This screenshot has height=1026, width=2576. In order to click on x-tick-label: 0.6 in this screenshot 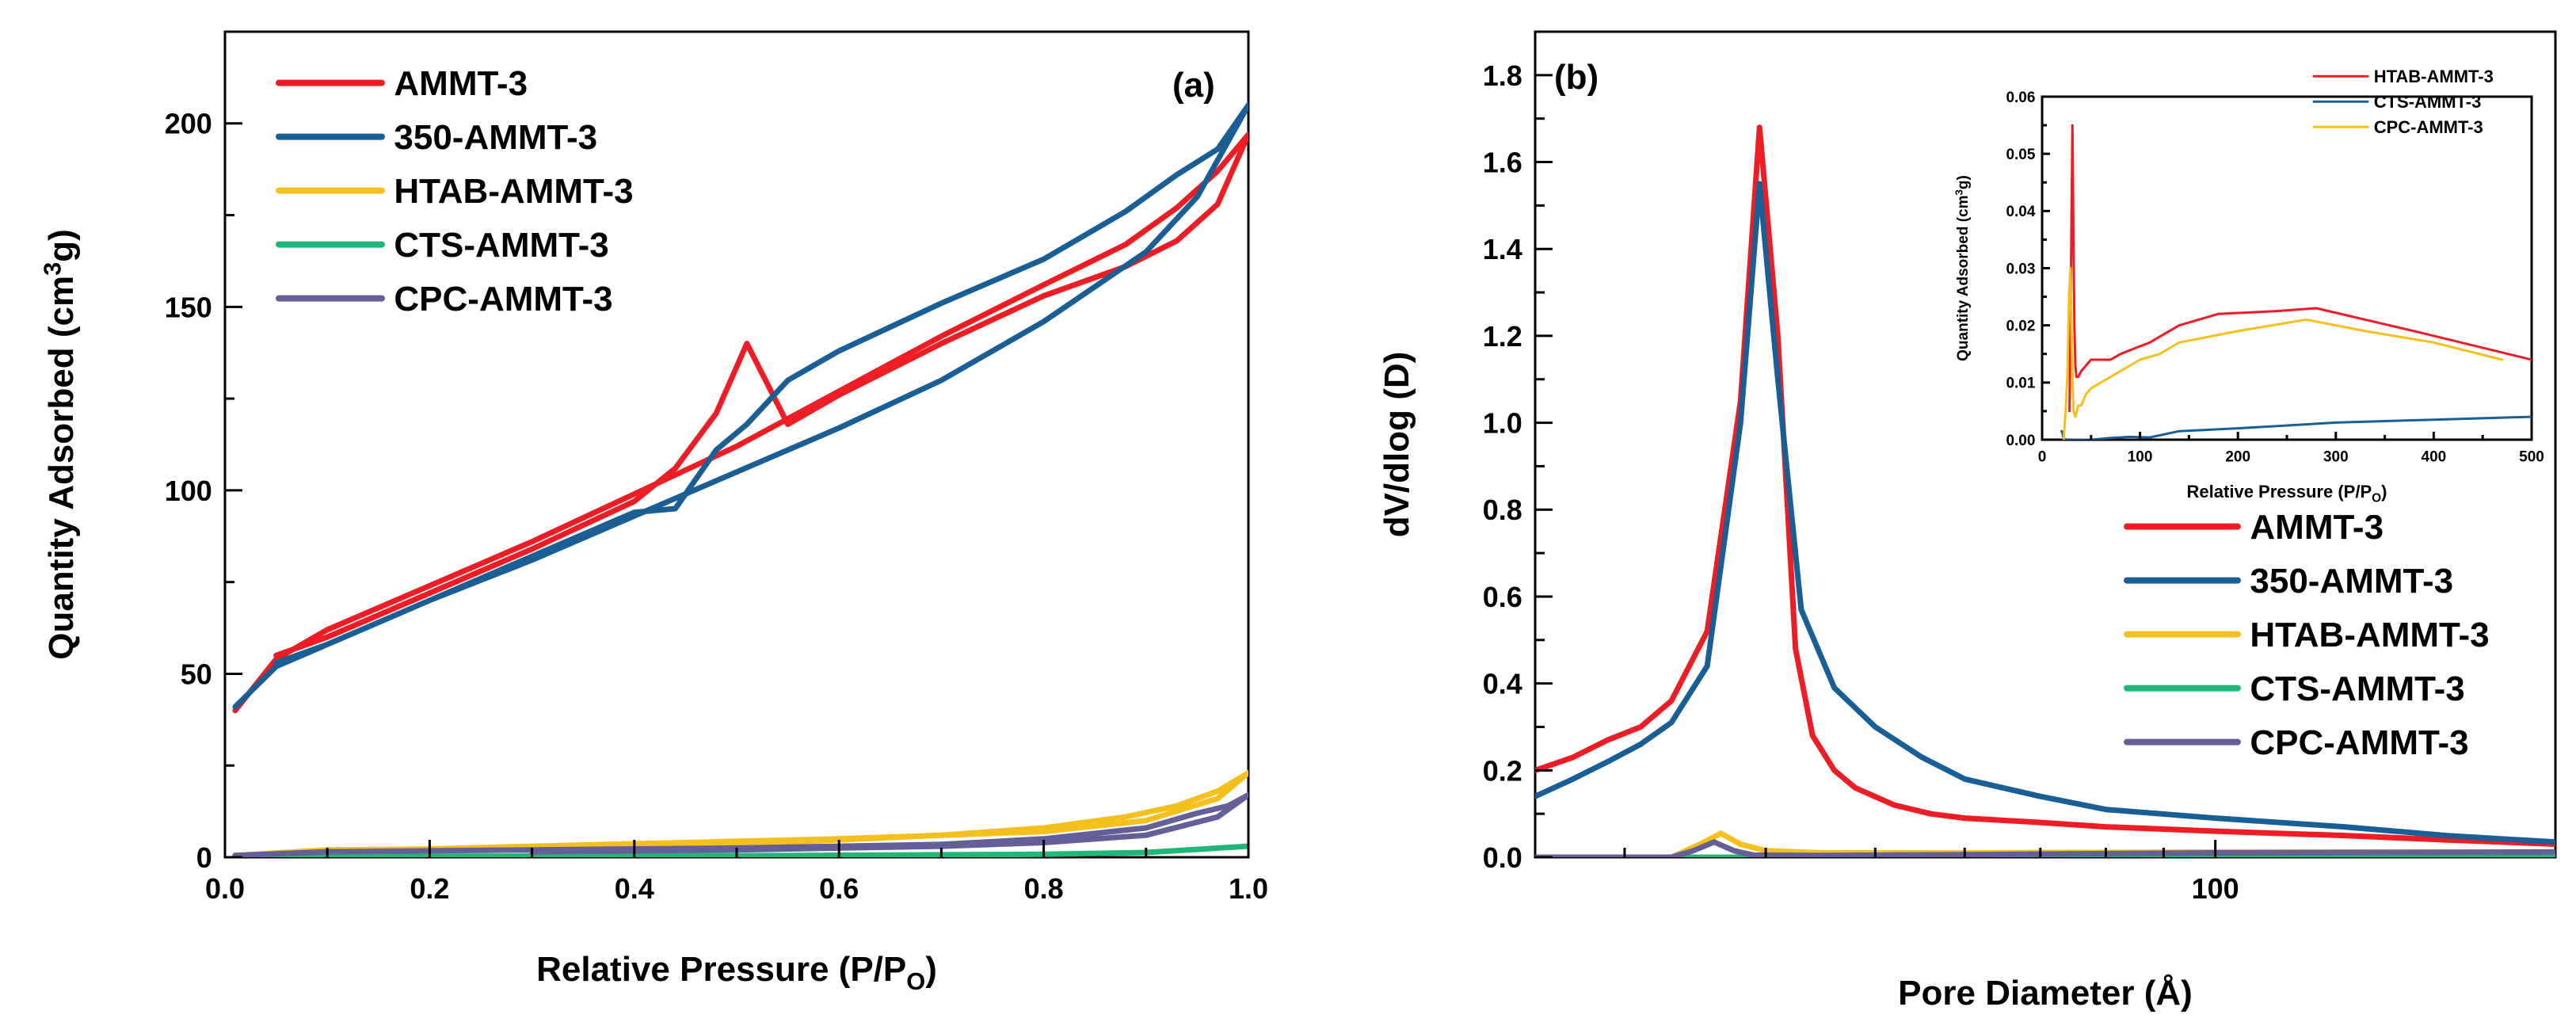, I will do `click(839, 888)`.